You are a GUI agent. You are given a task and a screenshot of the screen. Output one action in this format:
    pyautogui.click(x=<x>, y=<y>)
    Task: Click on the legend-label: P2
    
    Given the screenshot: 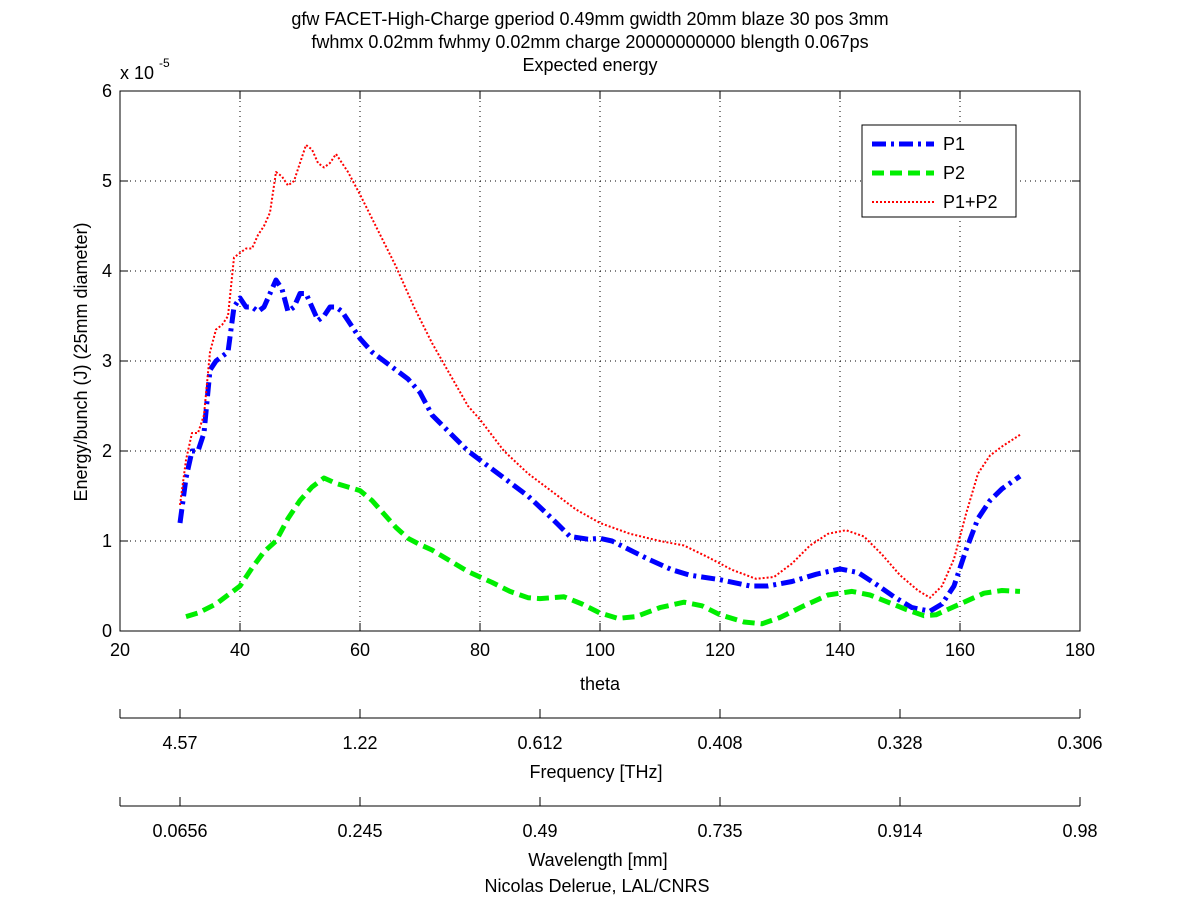 What is the action you would take?
    pyautogui.click(x=954, y=173)
    